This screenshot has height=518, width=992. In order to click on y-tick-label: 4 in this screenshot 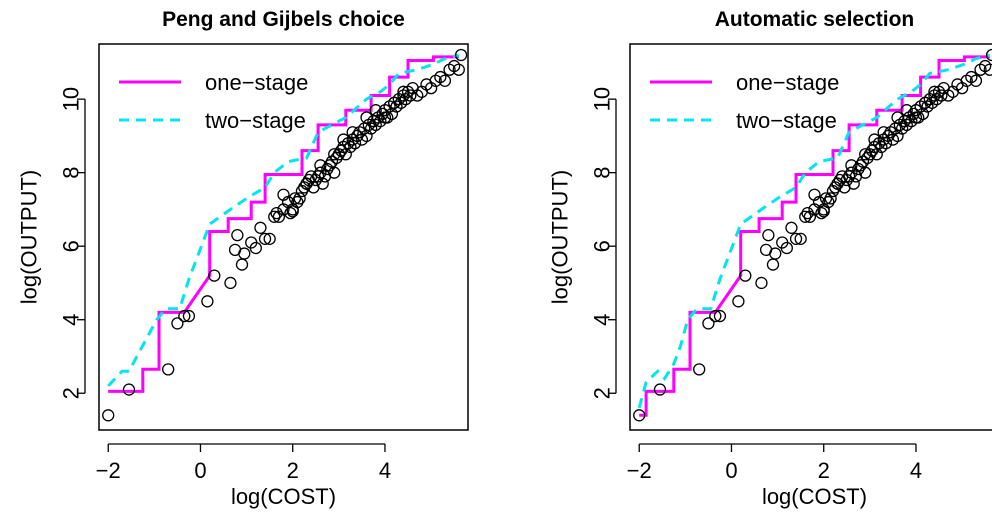, I will do `click(602, 320)`.